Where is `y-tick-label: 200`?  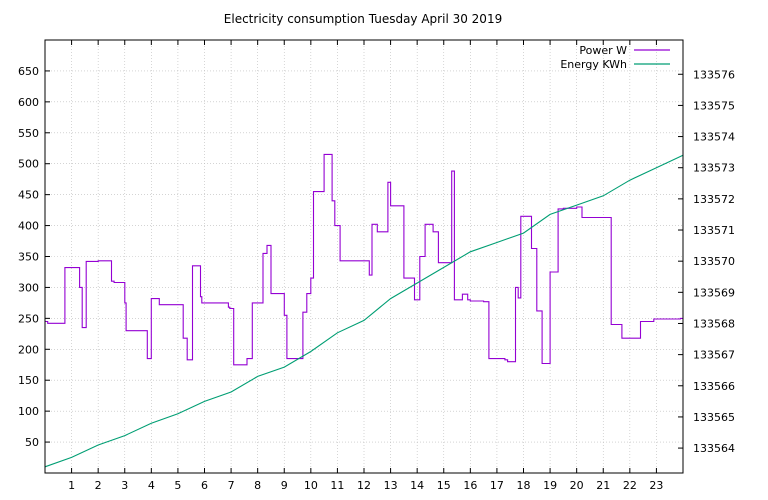 y-tick-label: 200 is located at coordinates (28, 349).